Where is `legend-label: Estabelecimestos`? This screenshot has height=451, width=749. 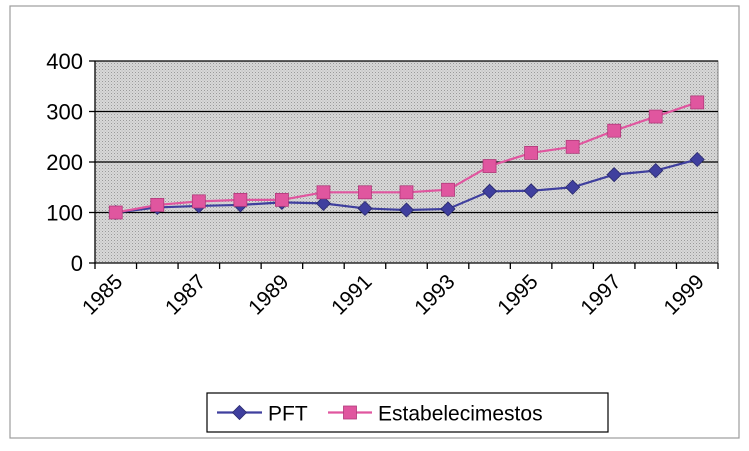
legend-label: Estabelecimestos is located at coordinates (460, 414).